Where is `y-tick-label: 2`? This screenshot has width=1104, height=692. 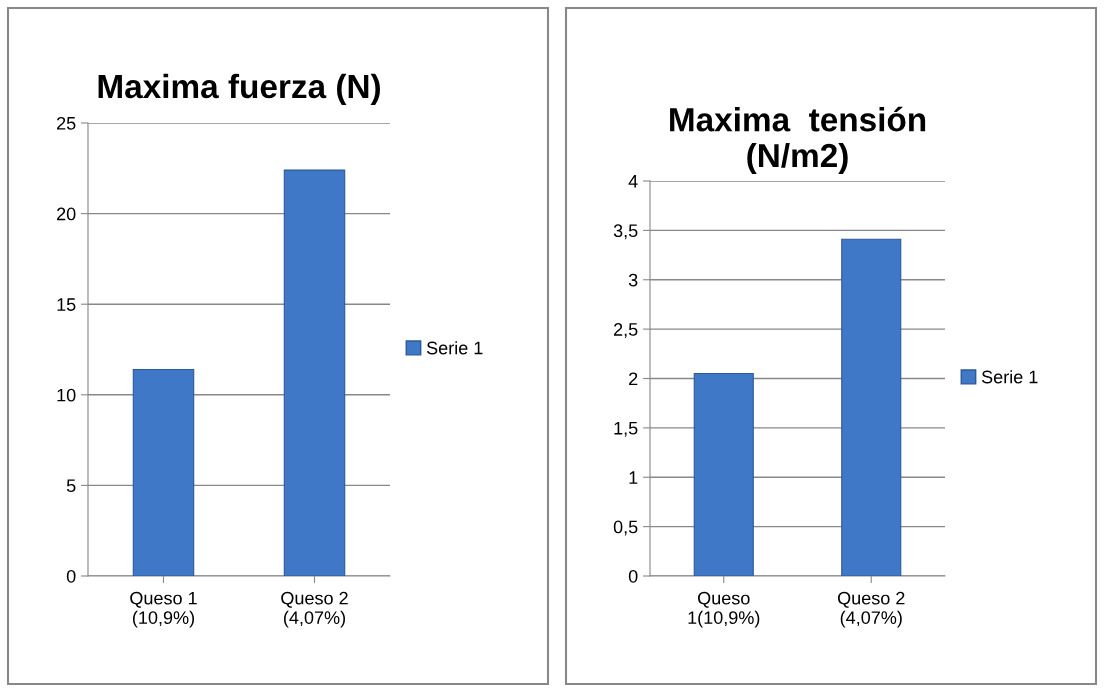 y-tick-label: 2 is located at coordinates (633, 379).